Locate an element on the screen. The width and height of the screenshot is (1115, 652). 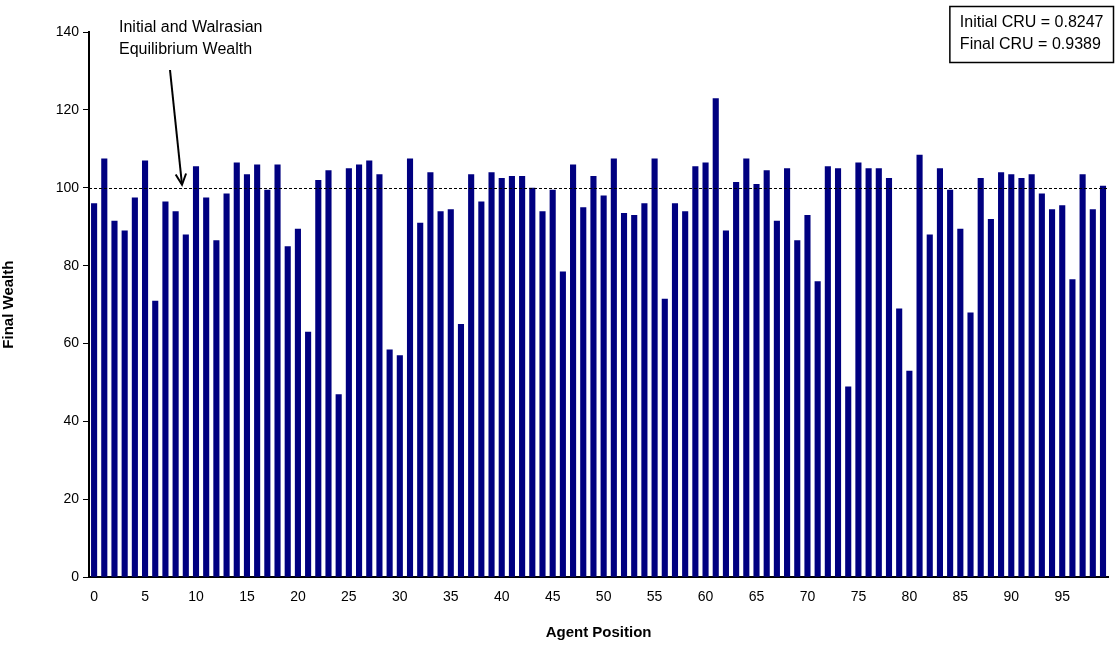
x-tick-label: 10 is located at coordinates (196, 596).